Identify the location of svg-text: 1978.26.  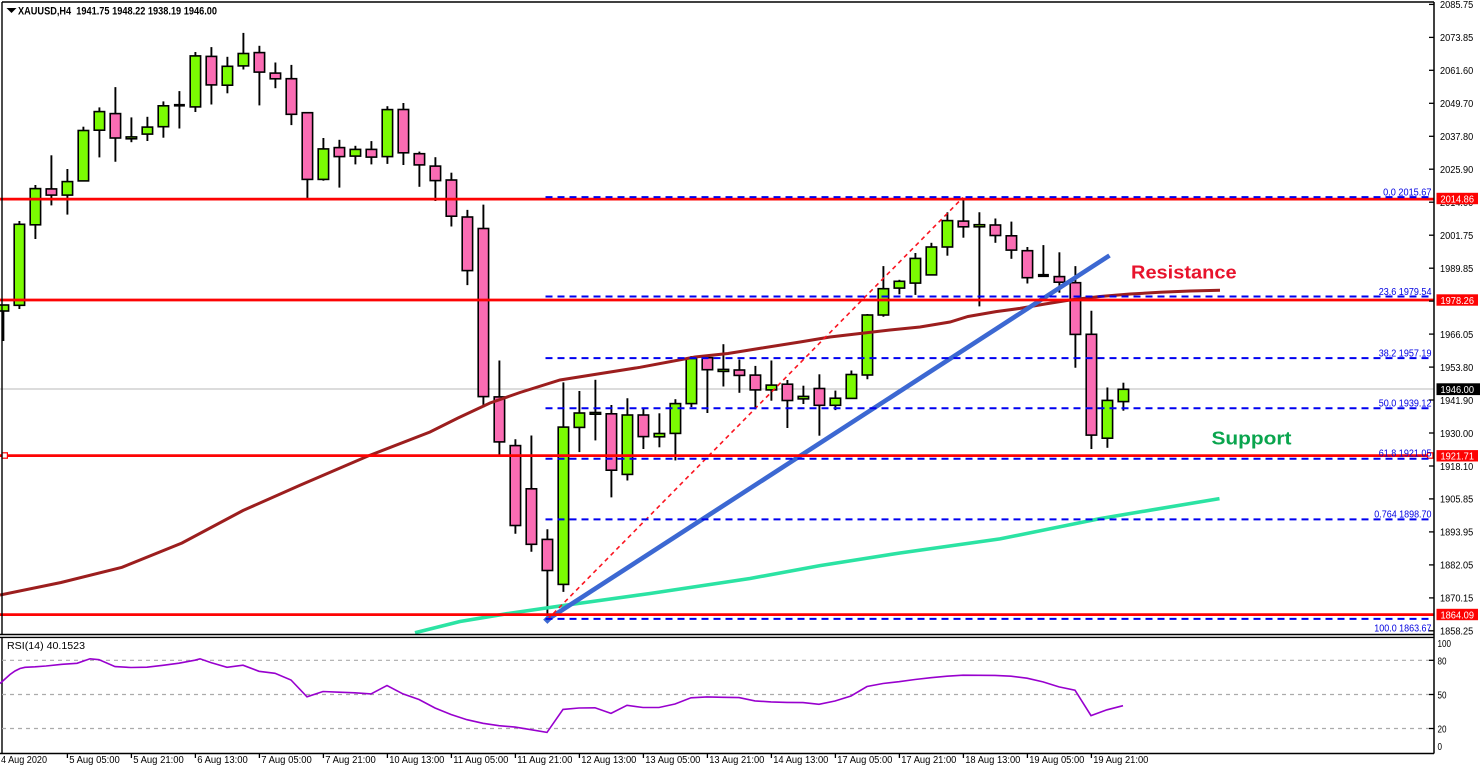
(1458, 301).